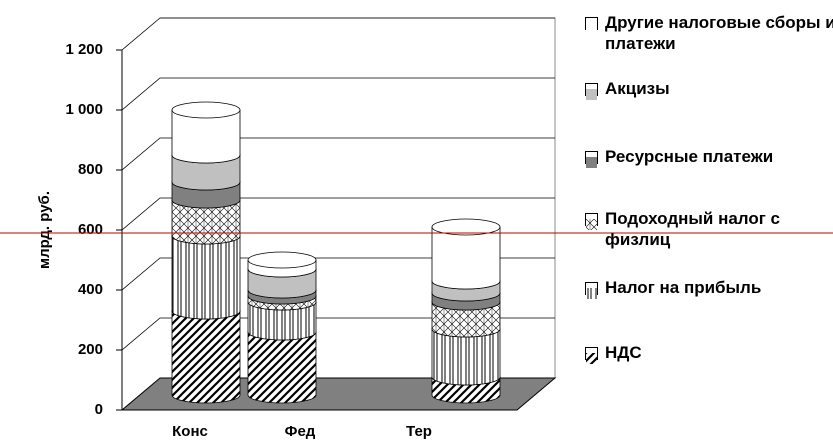 The height and width of the screenshot is (441, 833). What do you see at coordinates (44, 230) in the screenshot?
I see `y-axis-label: млрд. руб.` at bounding box center [44, 230].